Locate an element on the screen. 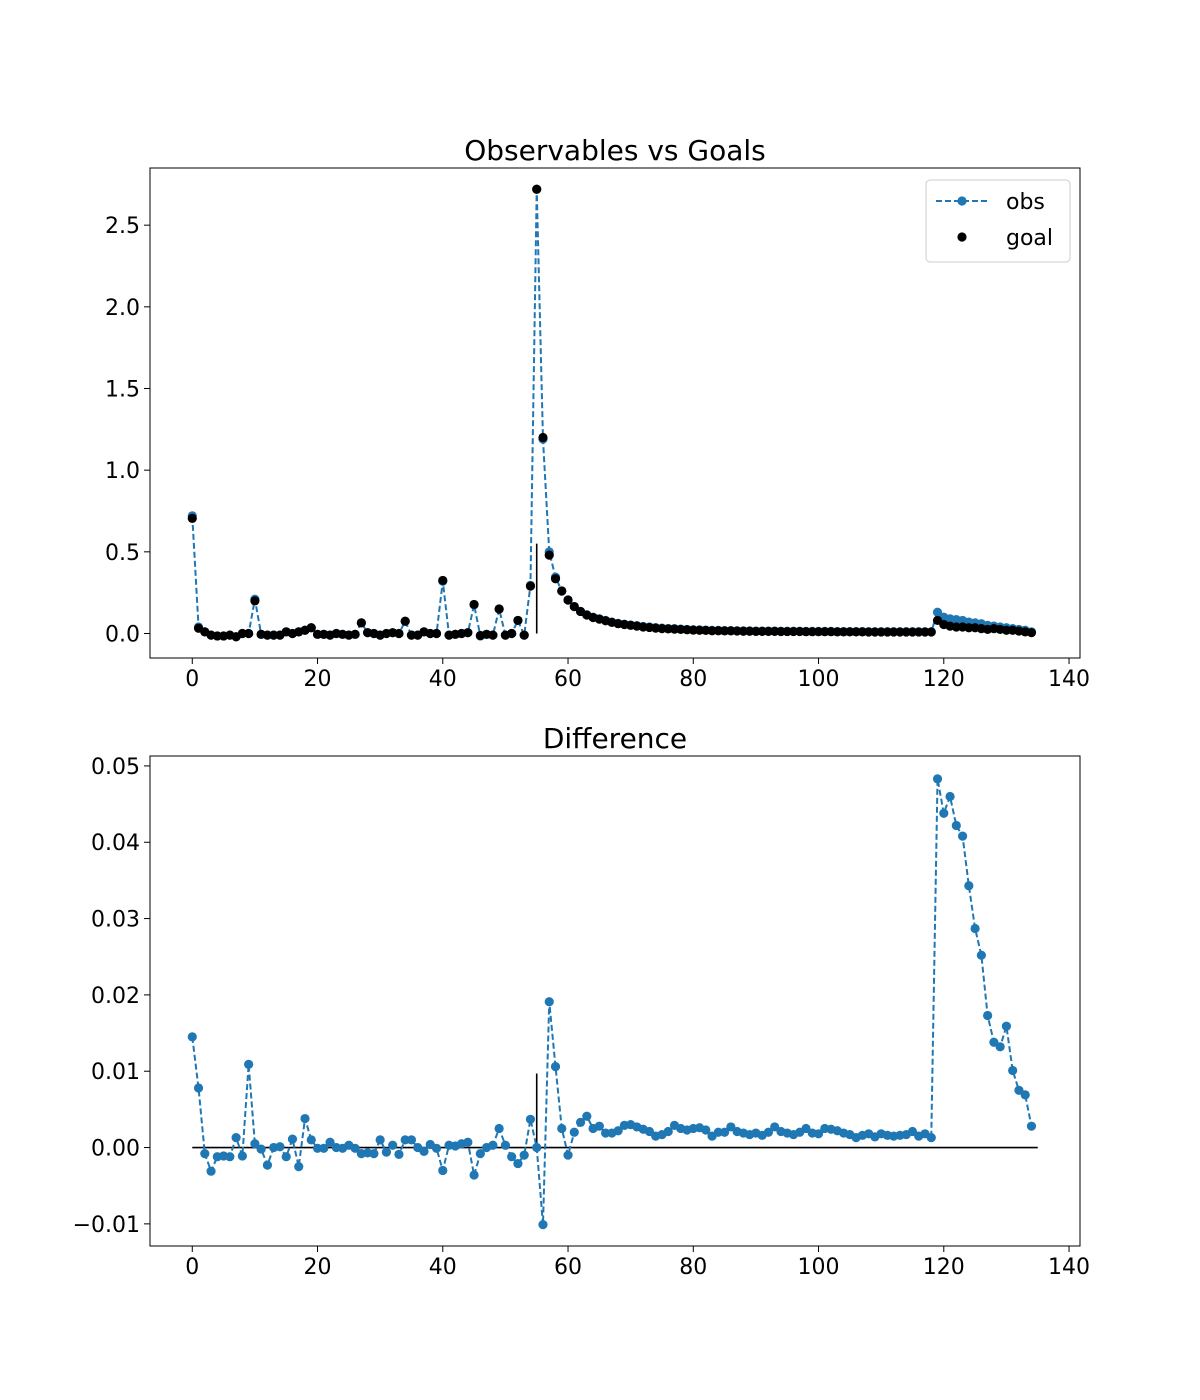  y-tick-label: 0.0 is located at coordinates (122, 635).